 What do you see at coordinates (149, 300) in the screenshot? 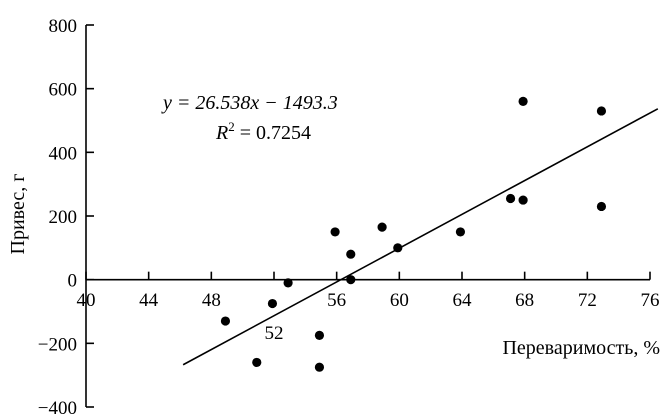
I see `x-tick-label: 44` at bounding box center [149, 300].